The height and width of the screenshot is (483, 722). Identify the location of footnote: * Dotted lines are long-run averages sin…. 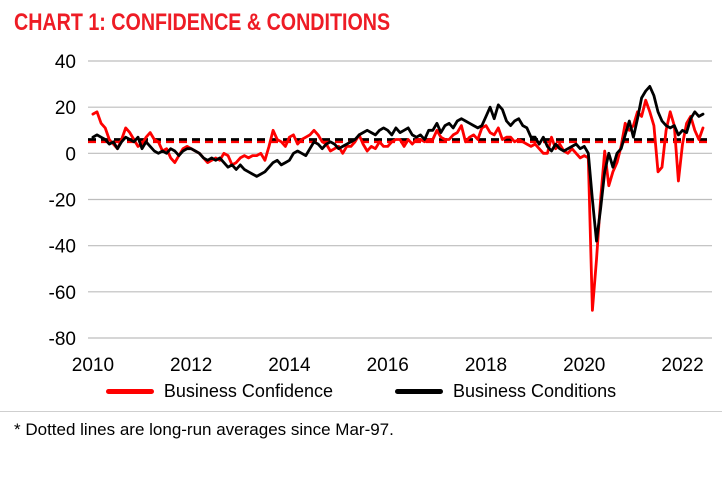
(361, 425).